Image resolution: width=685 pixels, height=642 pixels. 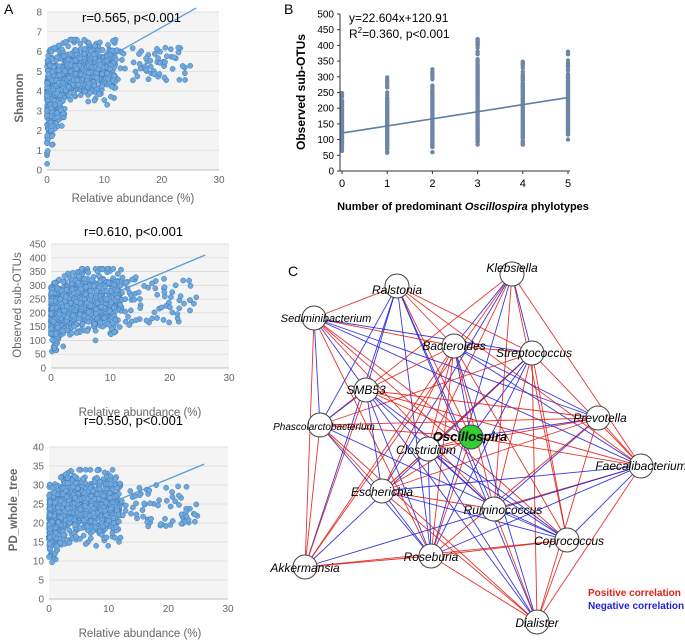 What do you see at coordinates (342, 184) in the screenshot?
I see `x-tick-label: 0` at bounding box center [342, 184].